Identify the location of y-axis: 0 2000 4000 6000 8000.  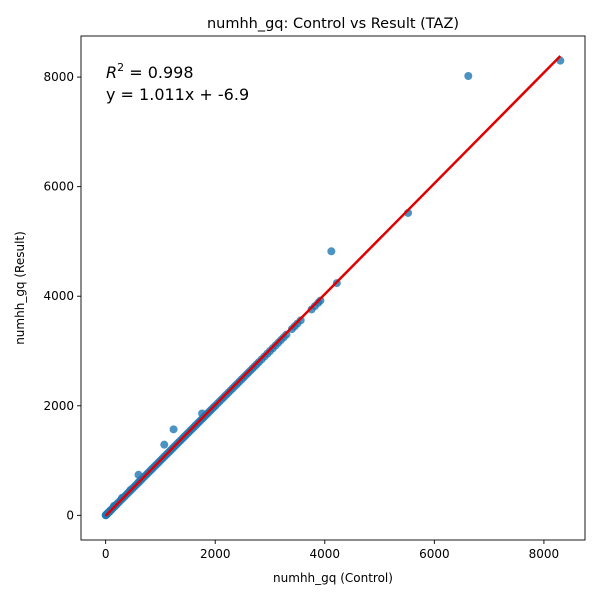
(62, 296).